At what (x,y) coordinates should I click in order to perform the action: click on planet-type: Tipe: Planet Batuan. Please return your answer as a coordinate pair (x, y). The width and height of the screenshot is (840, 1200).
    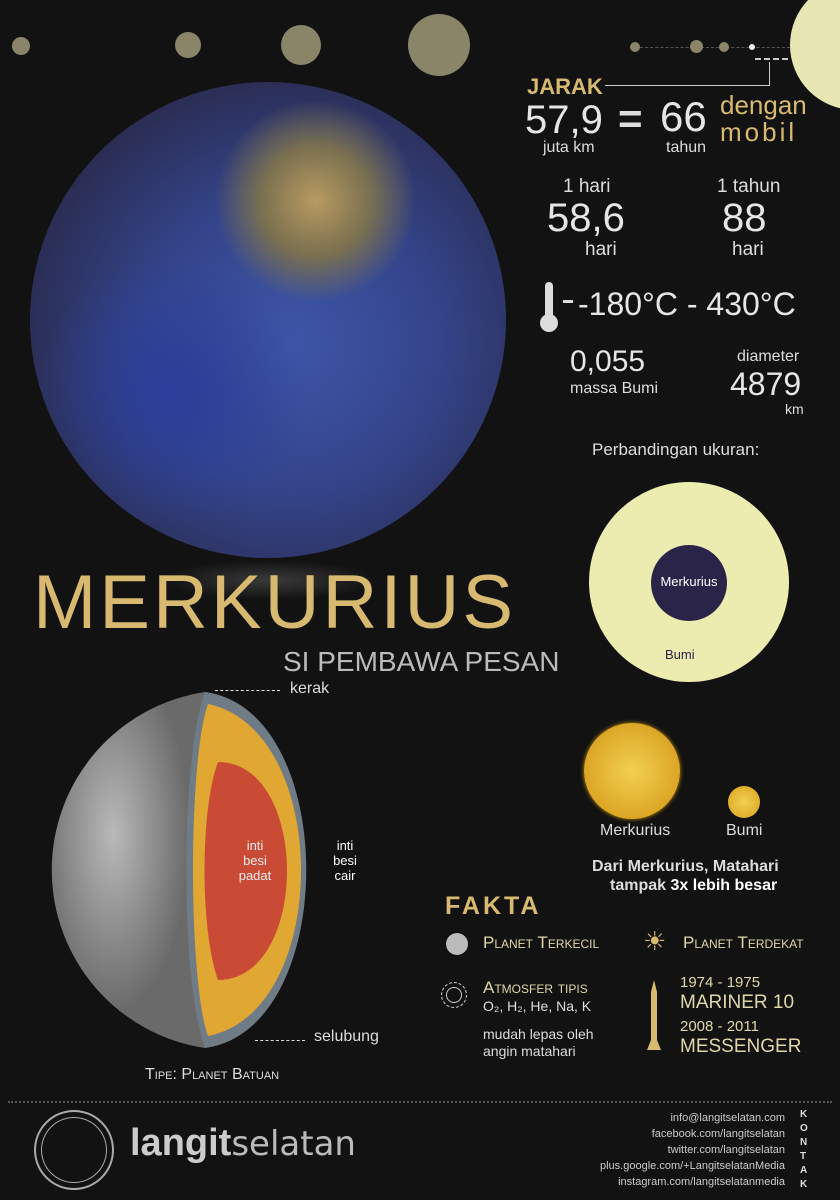
    Looking at the image, I should click on (212, 1074).